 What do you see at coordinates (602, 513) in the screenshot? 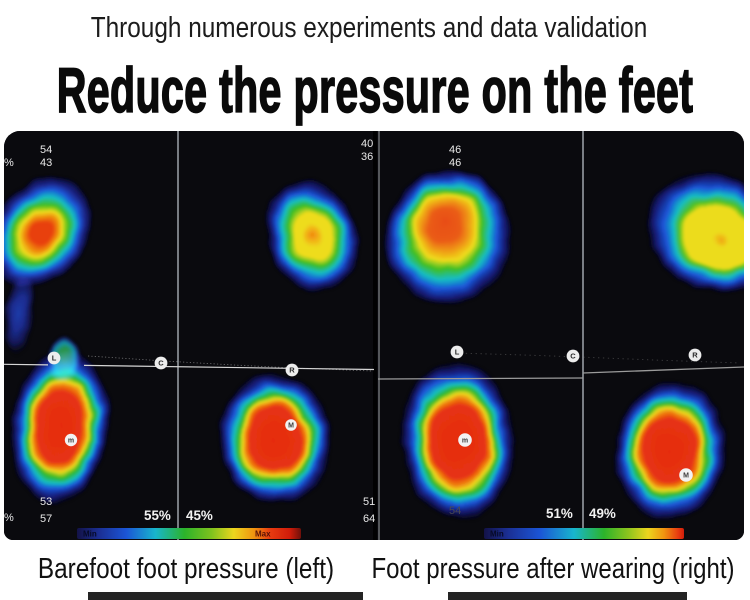
I see `svg-text: 49%` at bounding box center [602, 513].